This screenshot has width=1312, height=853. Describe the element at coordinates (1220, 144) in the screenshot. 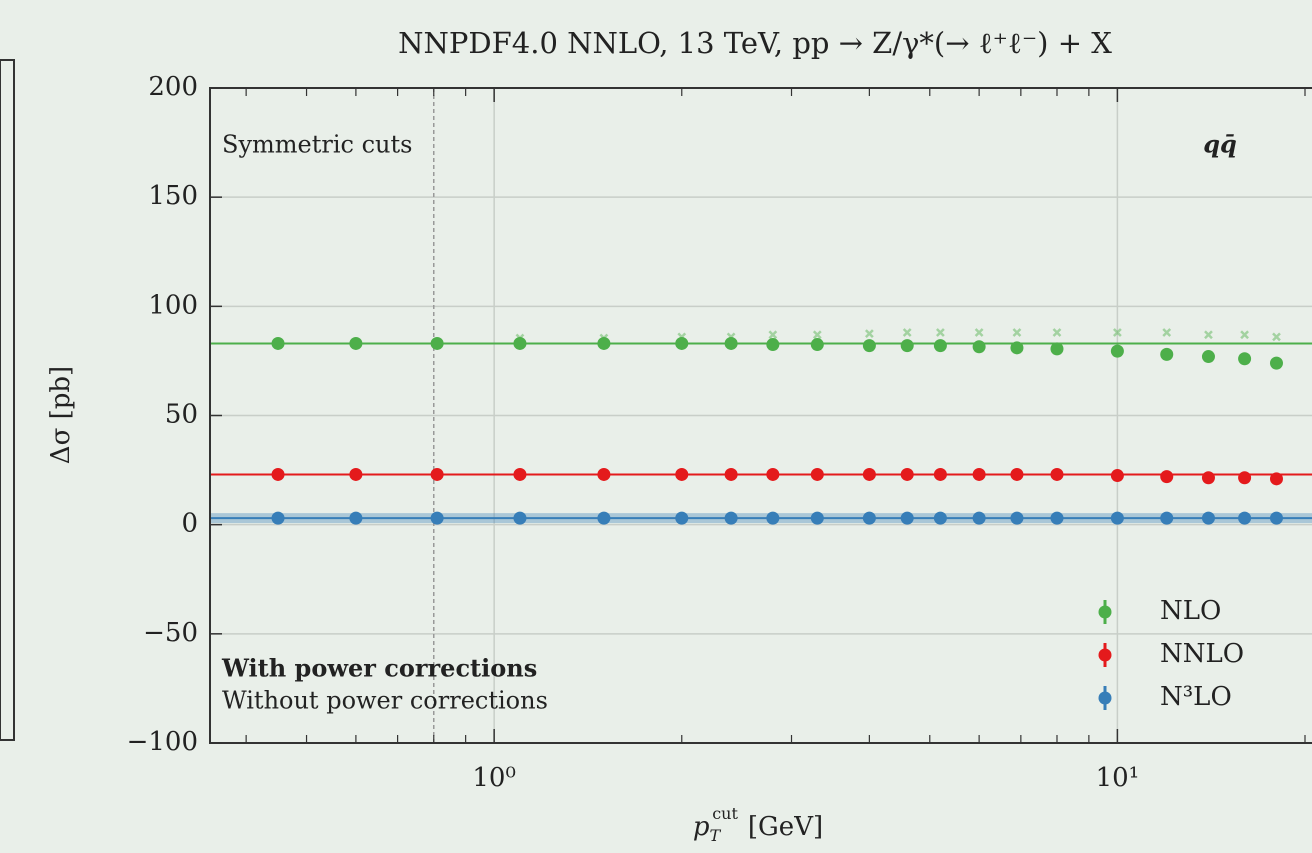

I see `annotation: qq̄` at that location.